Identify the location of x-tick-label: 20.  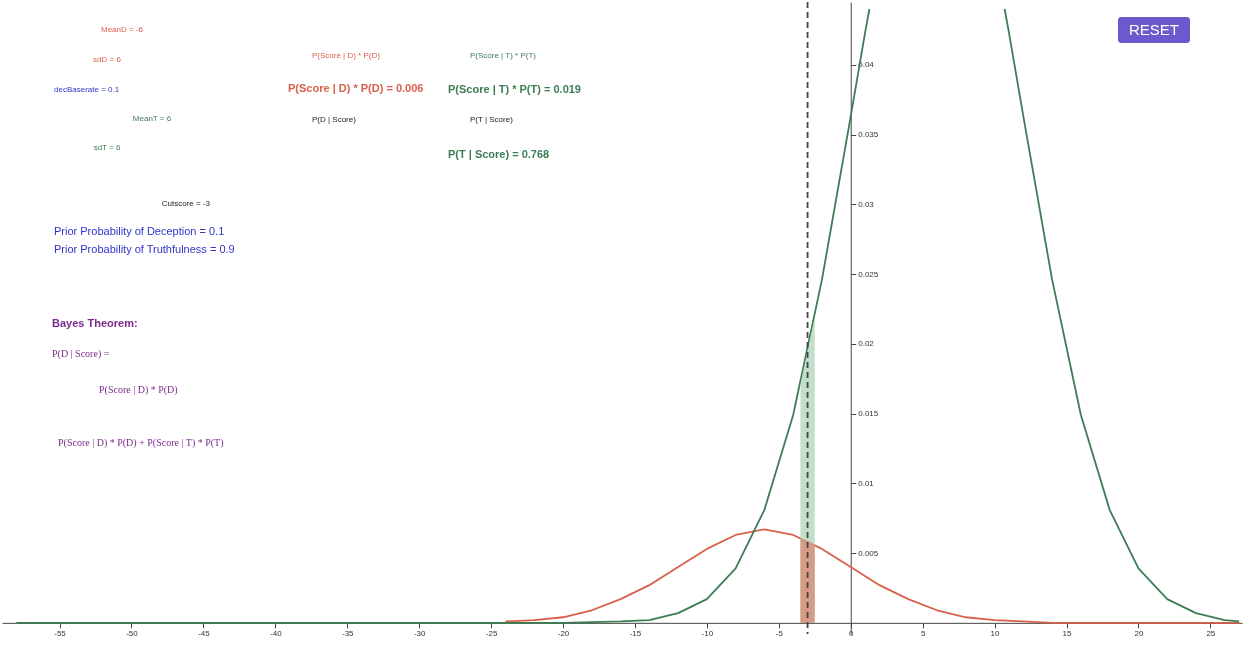
(1139, 634).